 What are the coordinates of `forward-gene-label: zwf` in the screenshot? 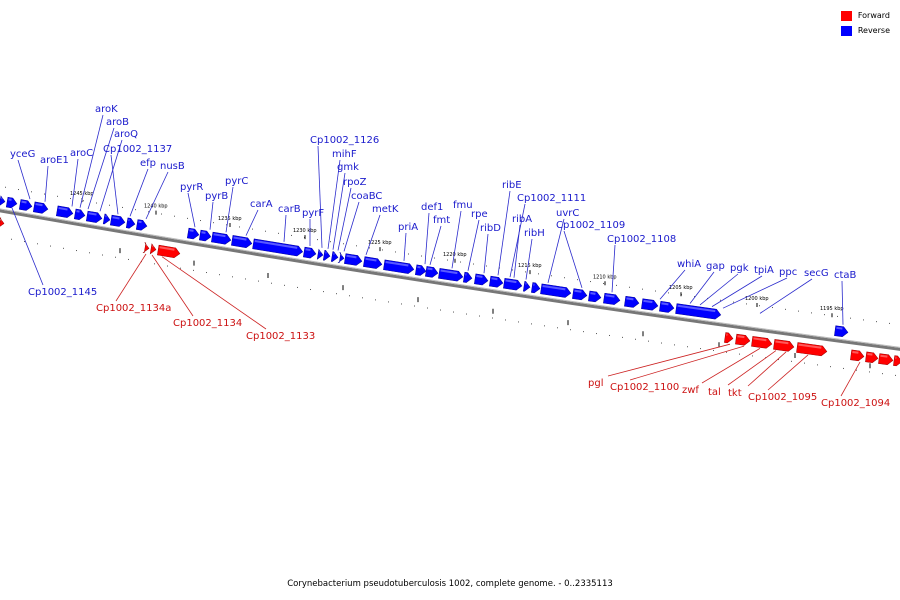 It's located at (690, 390).